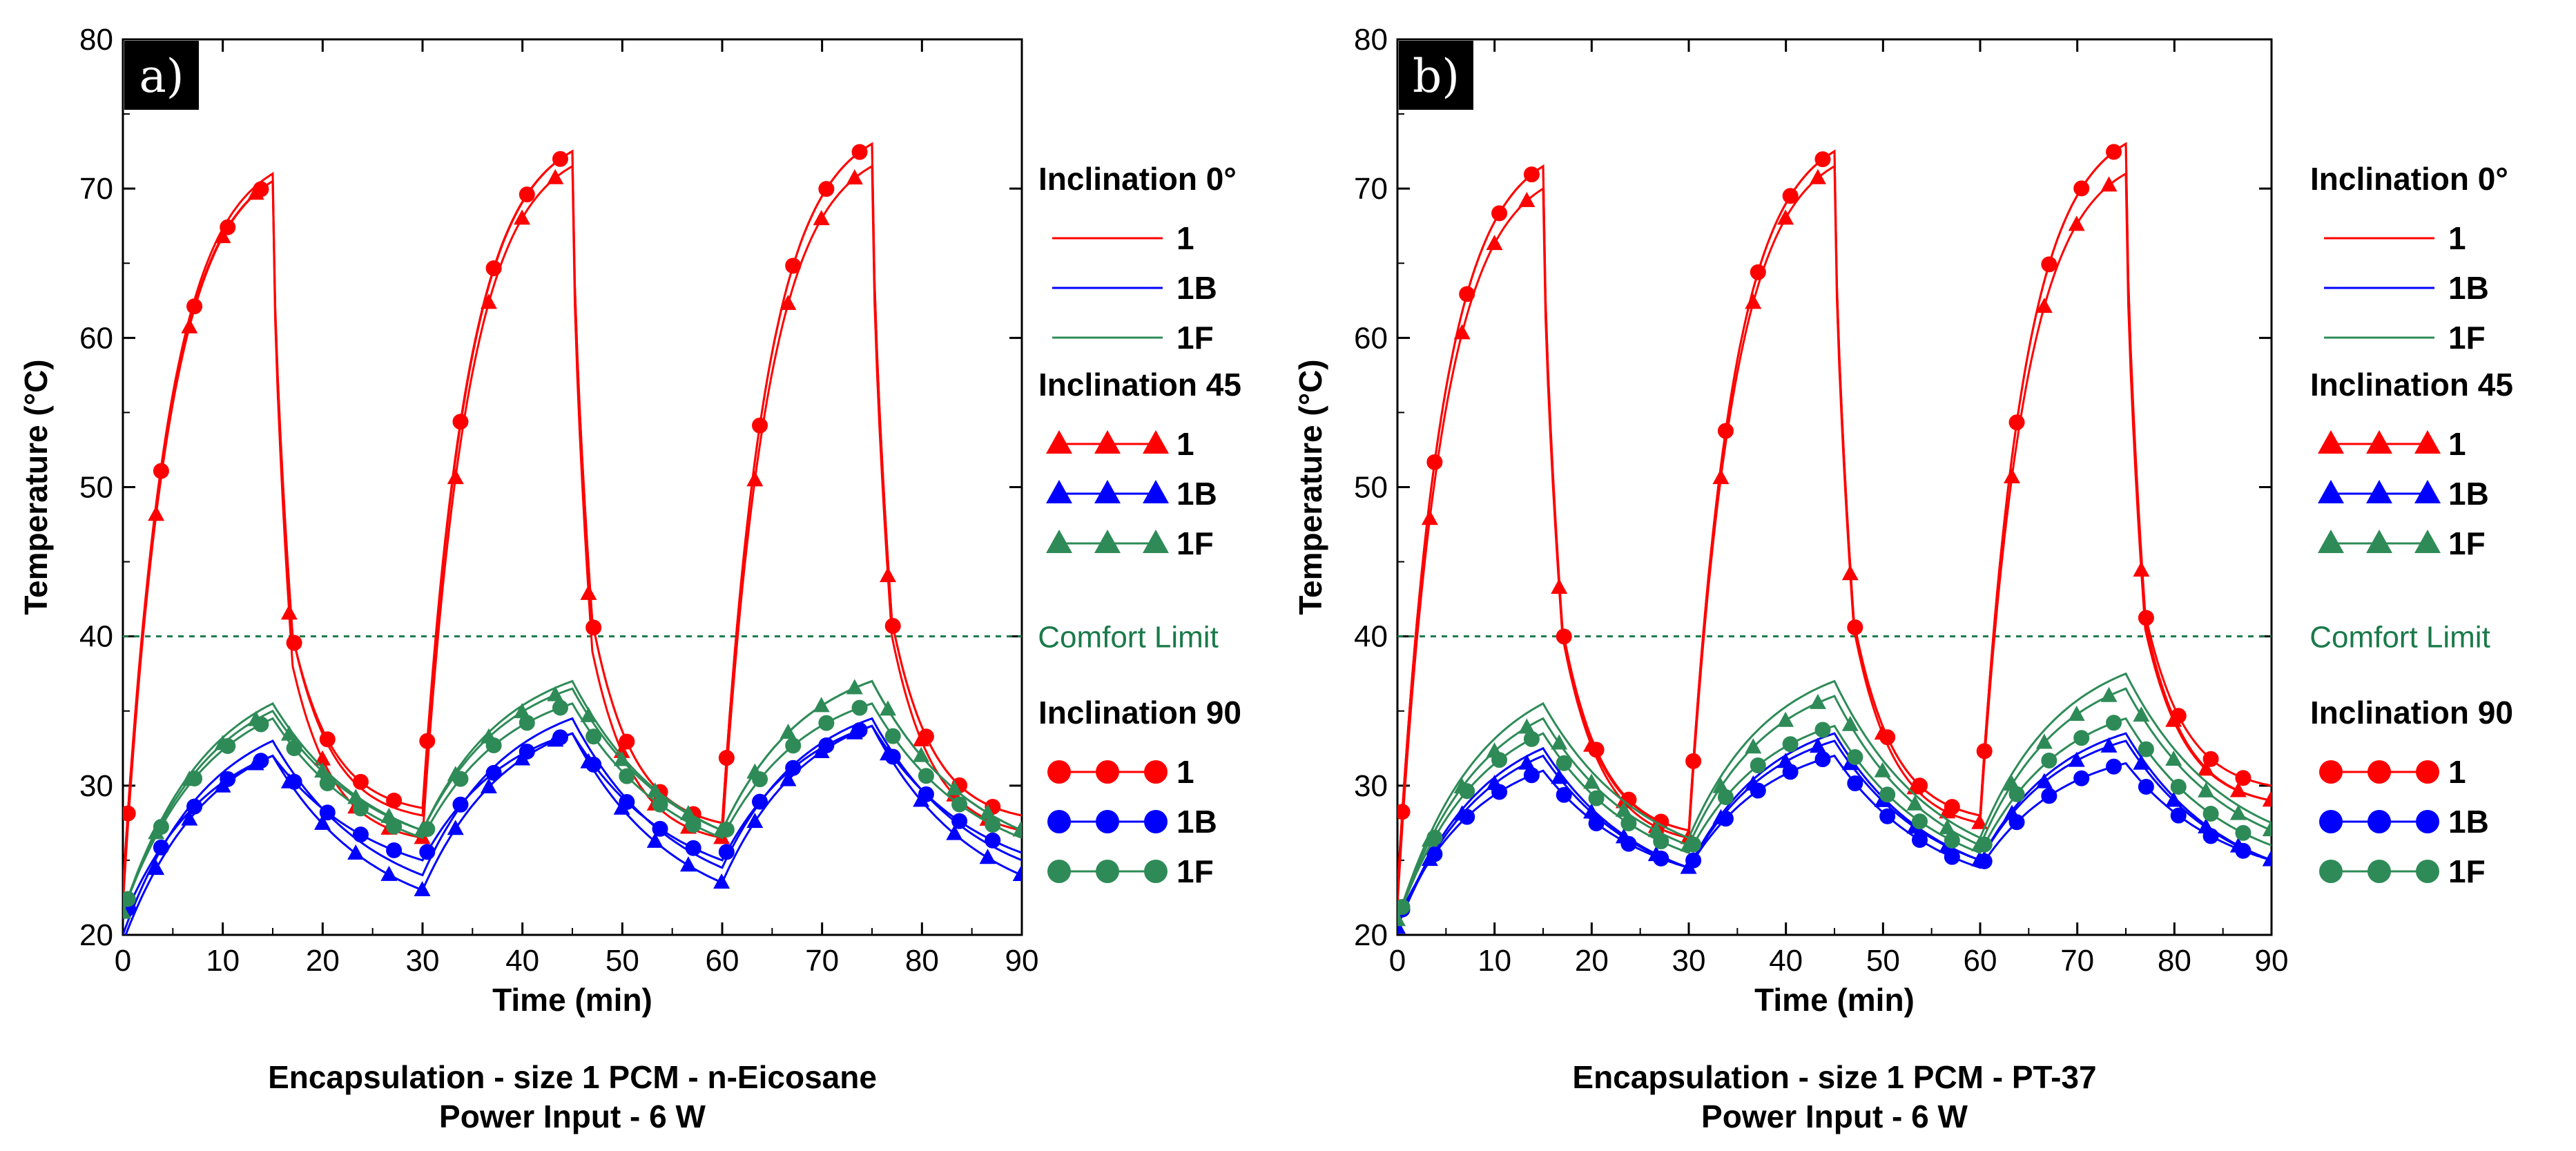 The height and width of the screenshot is (1151, 2576). What do you see at coordinates (2412, 385) in the screenshot?
I see `legend-group-title: Inclination 45` at bounding box center [2412, 385].